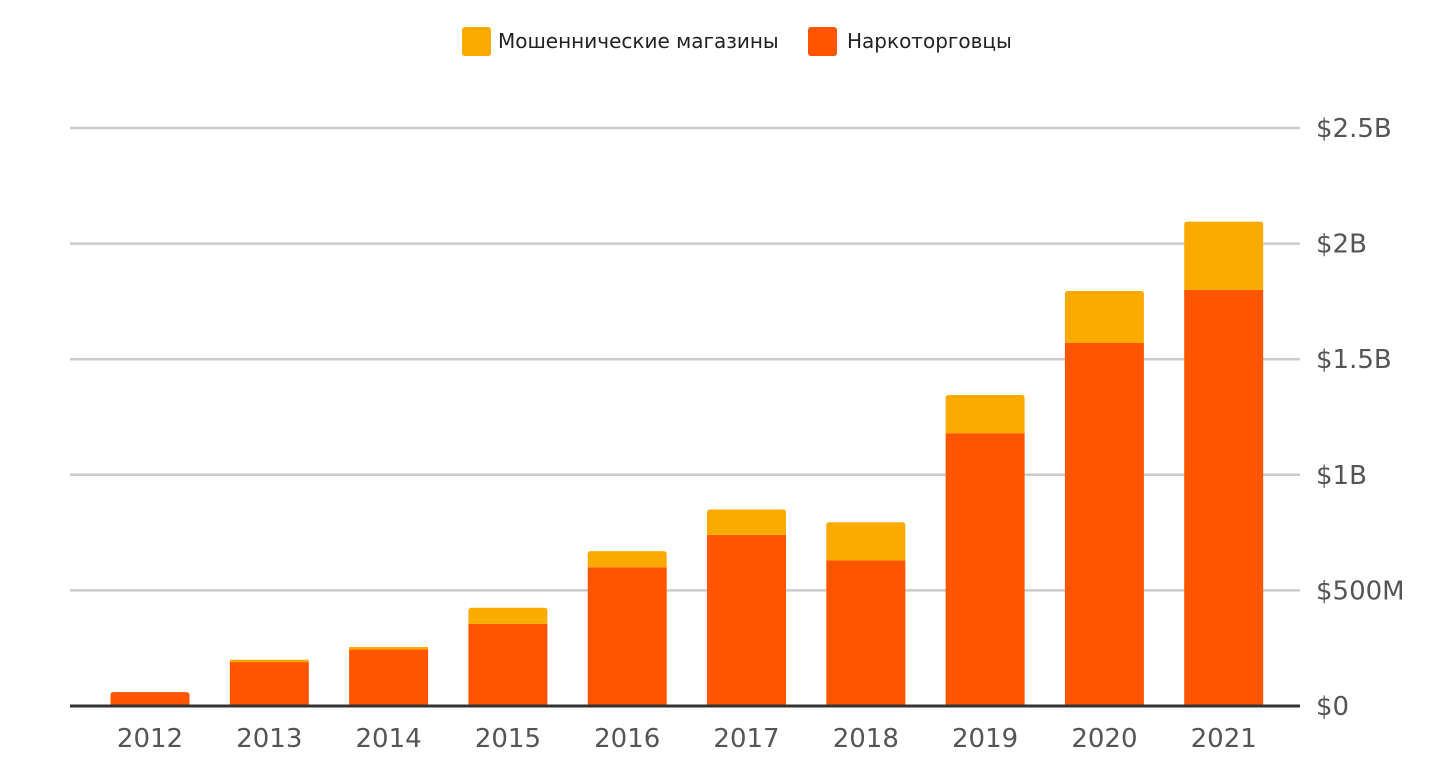 This screenshot has width=1432, height=773. What do you see at coordinates (1360, 591) in the screenshot?
I see `y-tick-label-1: $500M` at bounding box center [1360, 591].